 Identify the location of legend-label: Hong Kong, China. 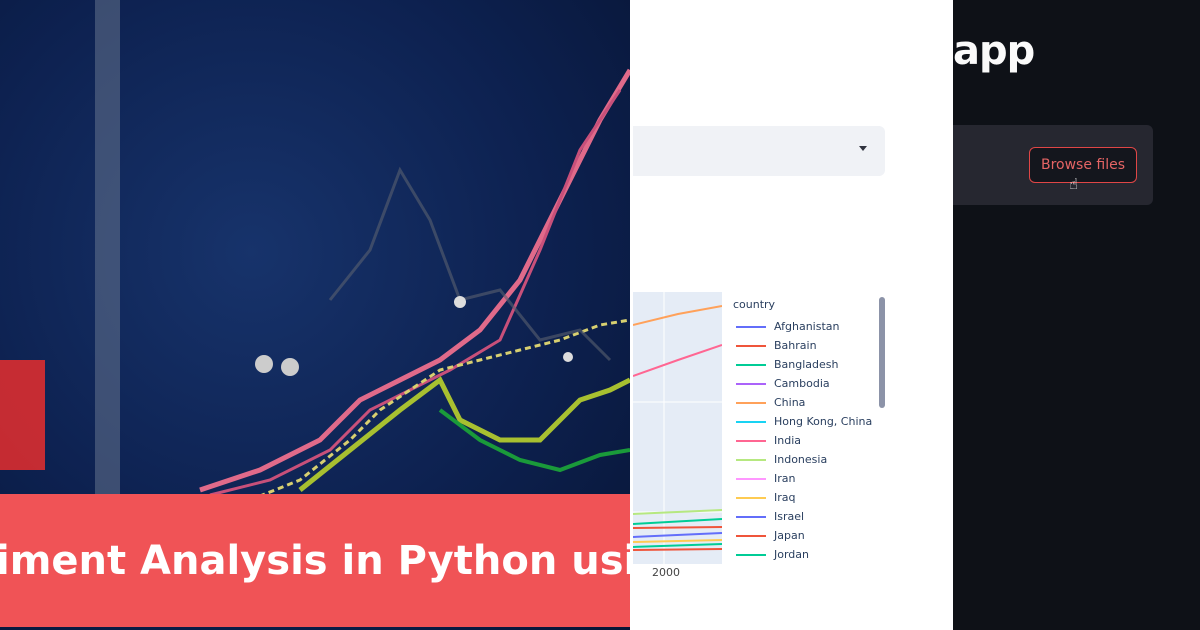
(823, 421).